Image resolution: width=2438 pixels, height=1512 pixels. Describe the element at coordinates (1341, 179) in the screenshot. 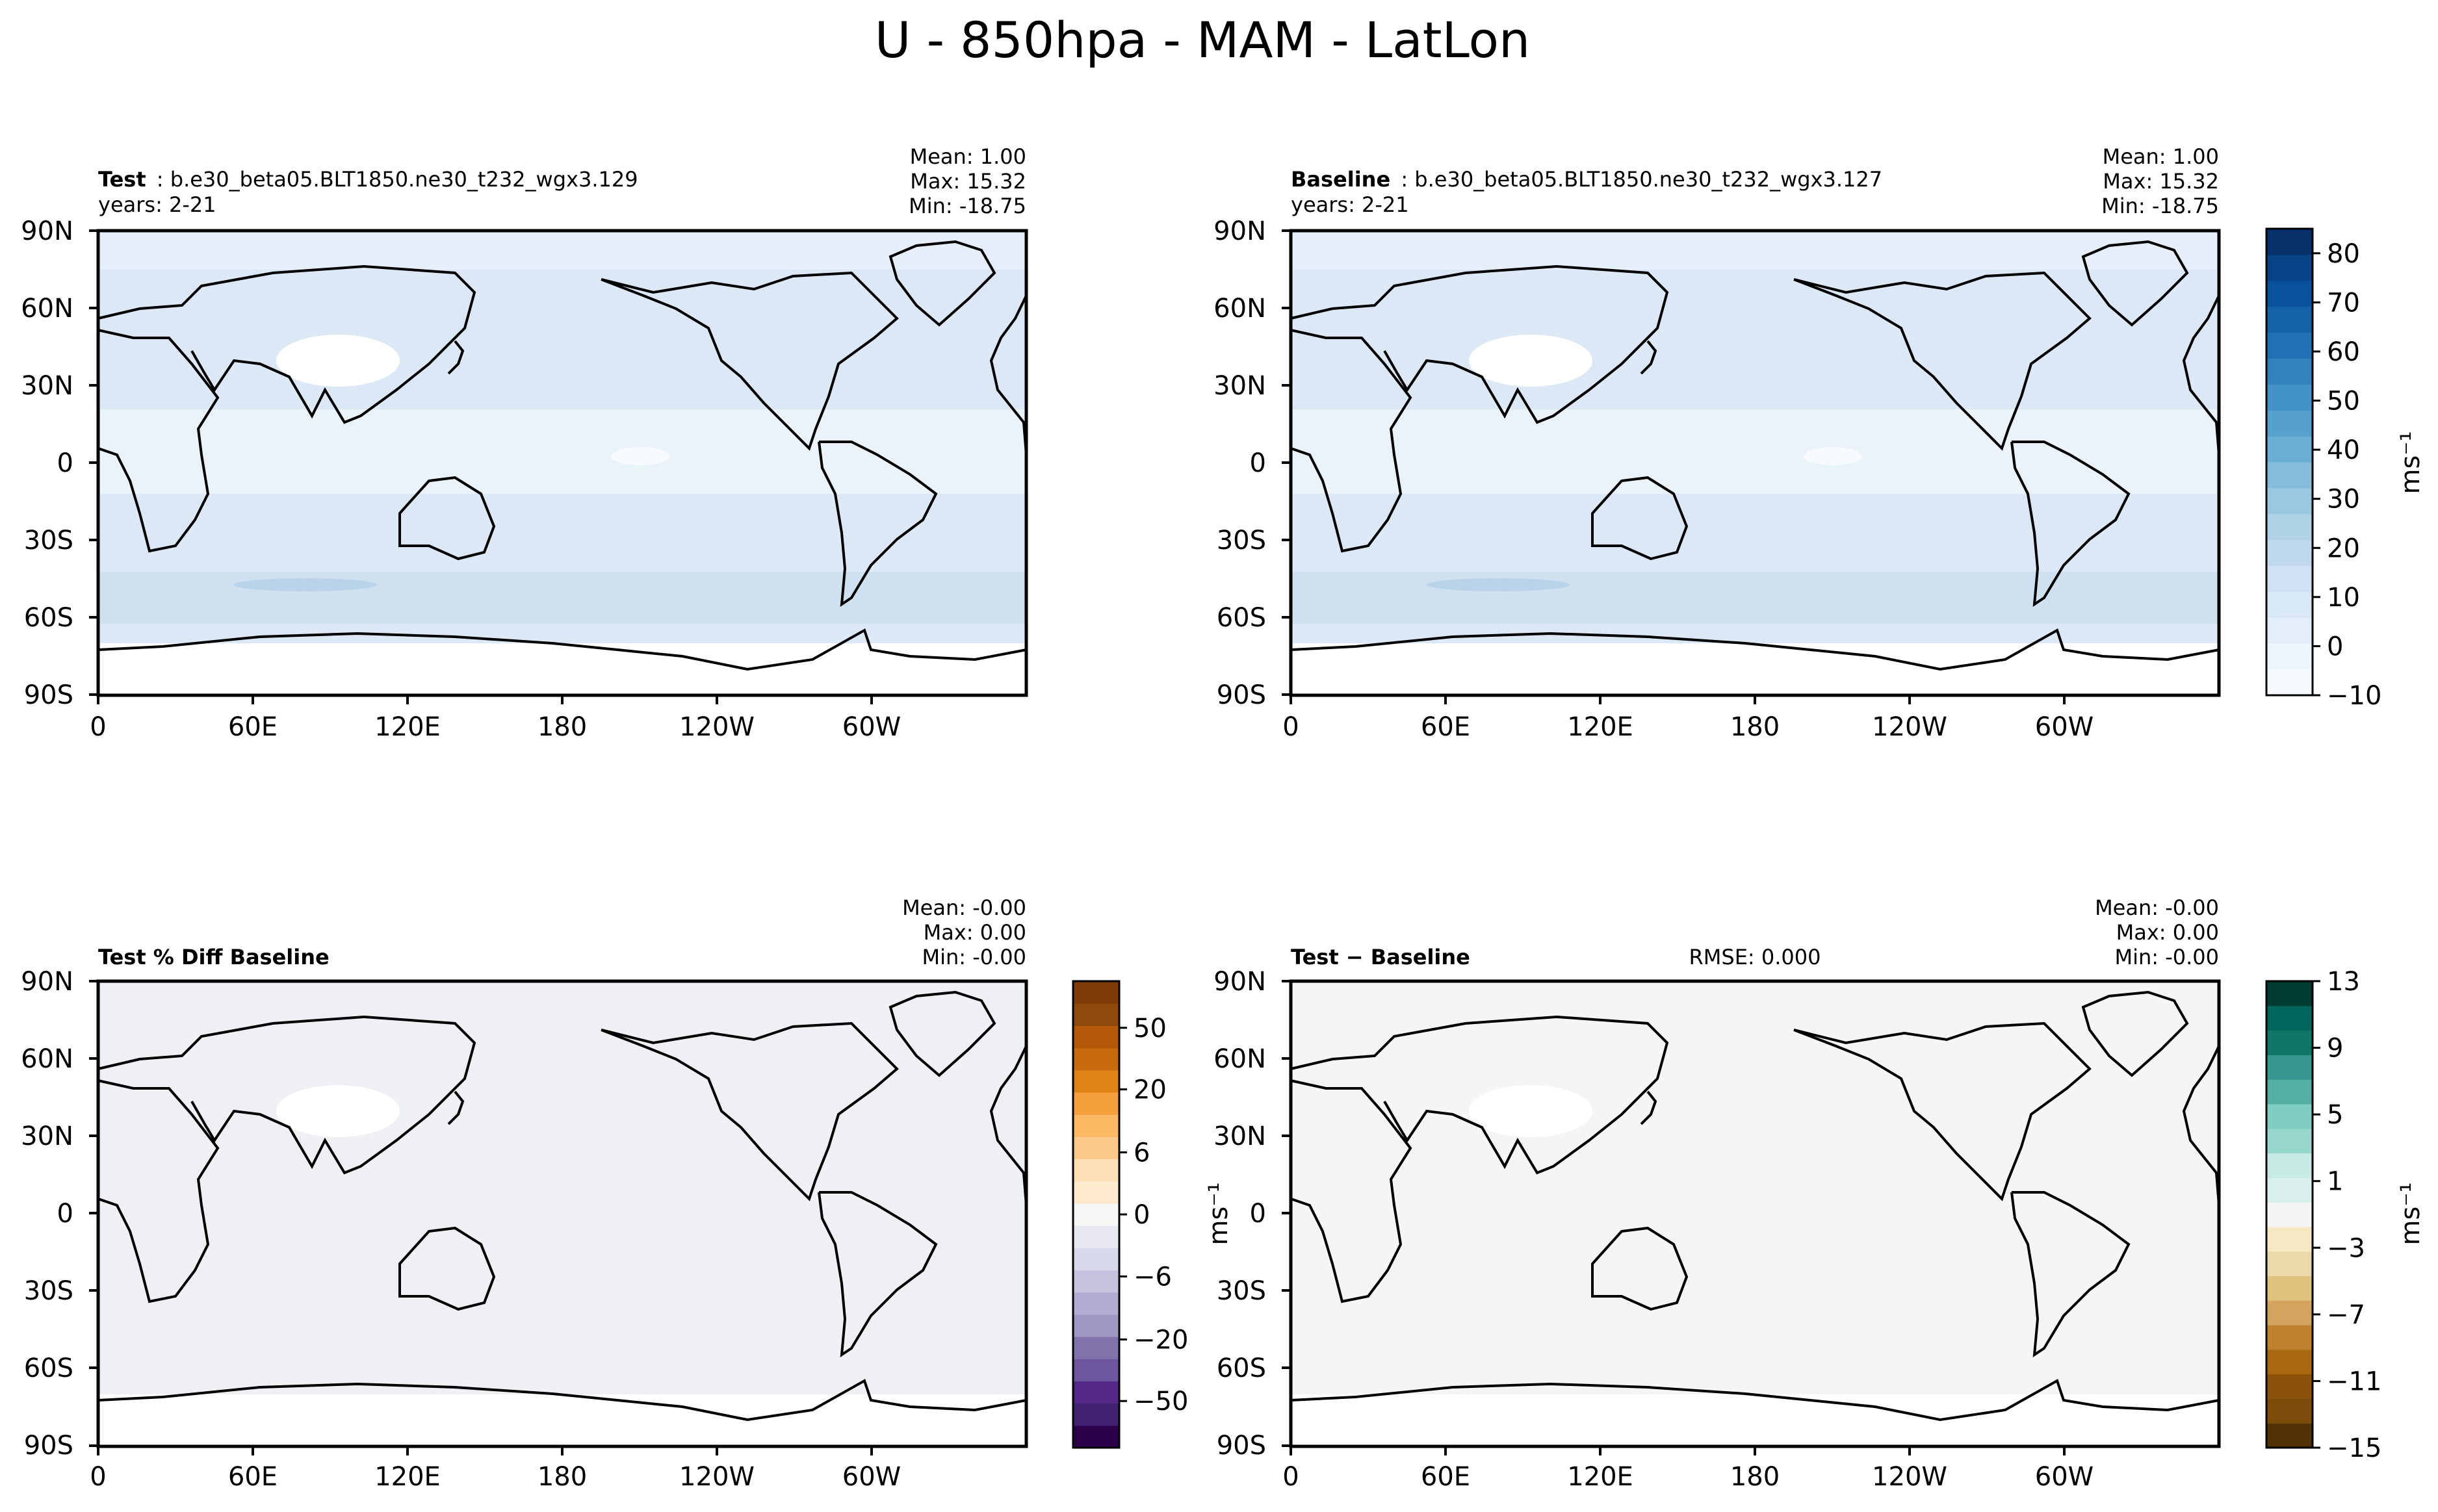

I see `baseline-case-label: Baseline` at that location.